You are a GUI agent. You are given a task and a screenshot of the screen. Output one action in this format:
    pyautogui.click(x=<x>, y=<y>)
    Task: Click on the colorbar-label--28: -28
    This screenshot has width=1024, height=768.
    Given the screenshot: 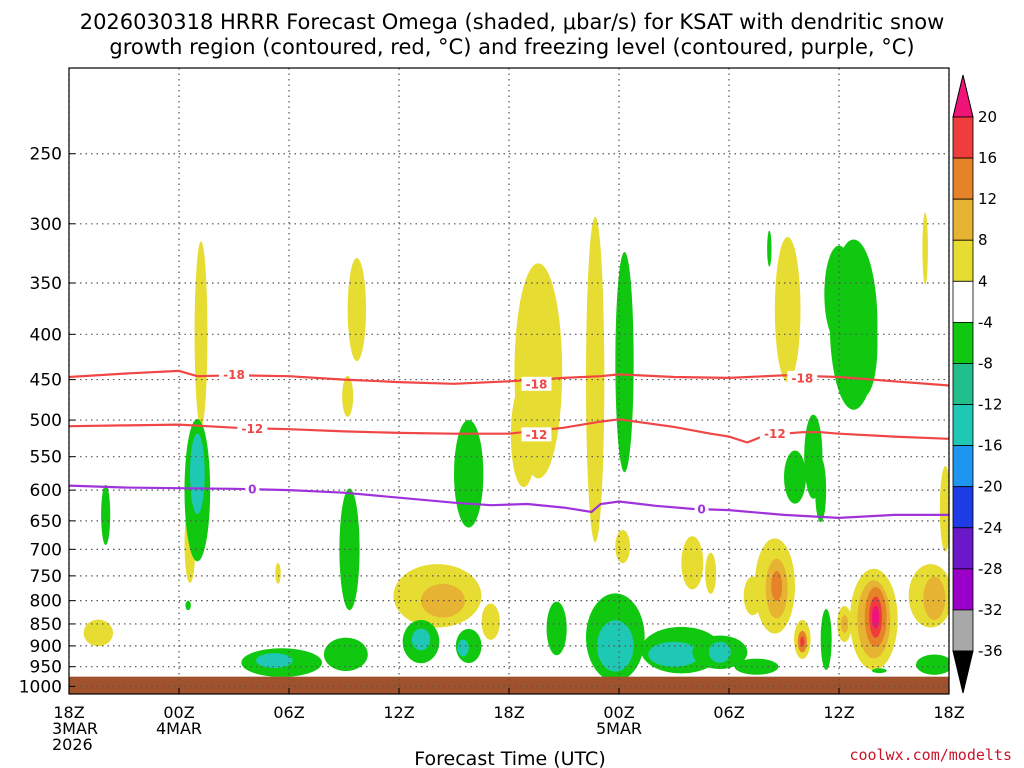 What is the action you would take?
    pyautogui.click(x=990, y=569)
    